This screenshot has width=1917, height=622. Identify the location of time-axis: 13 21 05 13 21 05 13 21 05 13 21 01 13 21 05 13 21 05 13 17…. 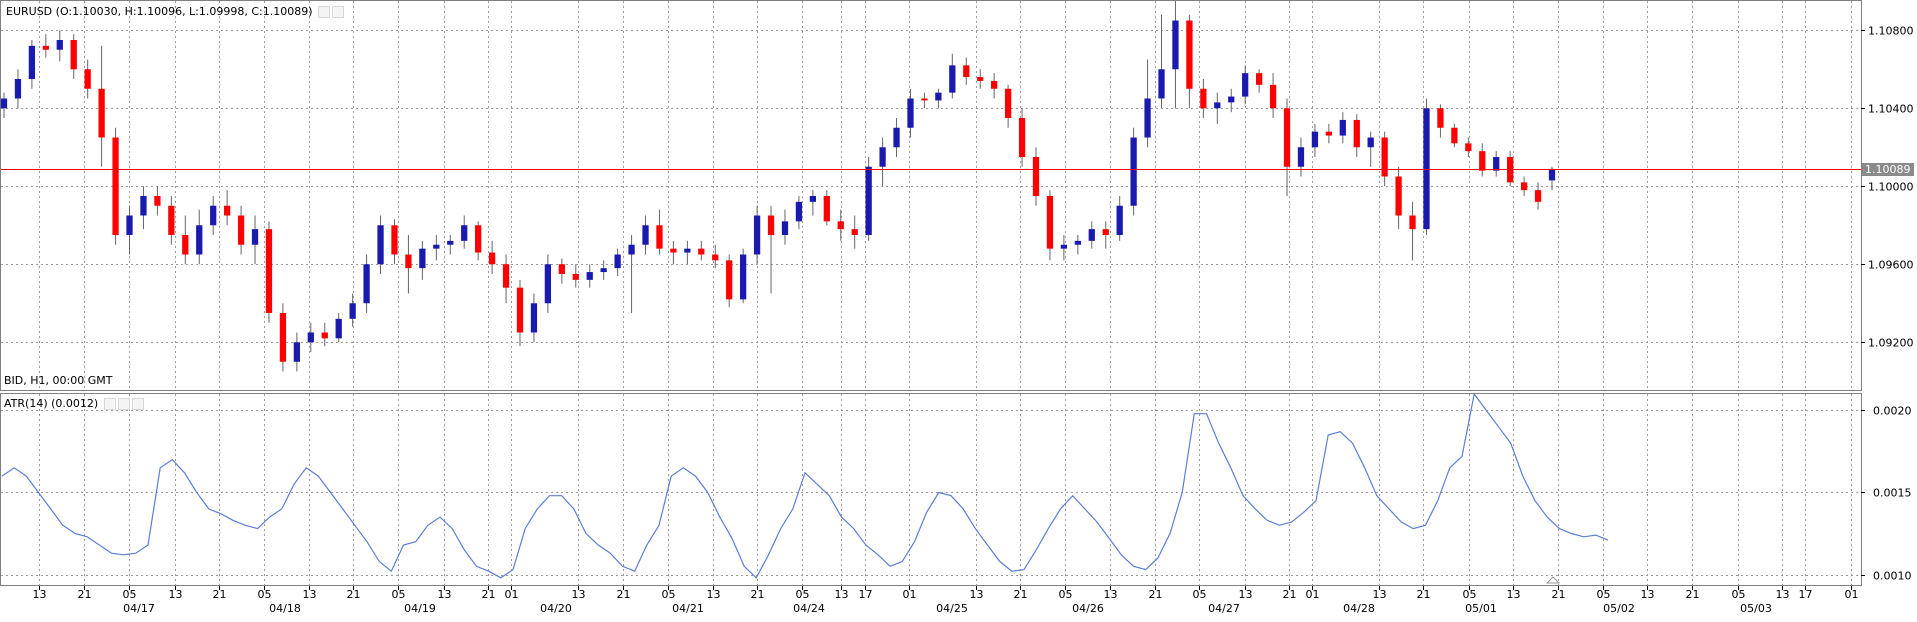
(946, 600).